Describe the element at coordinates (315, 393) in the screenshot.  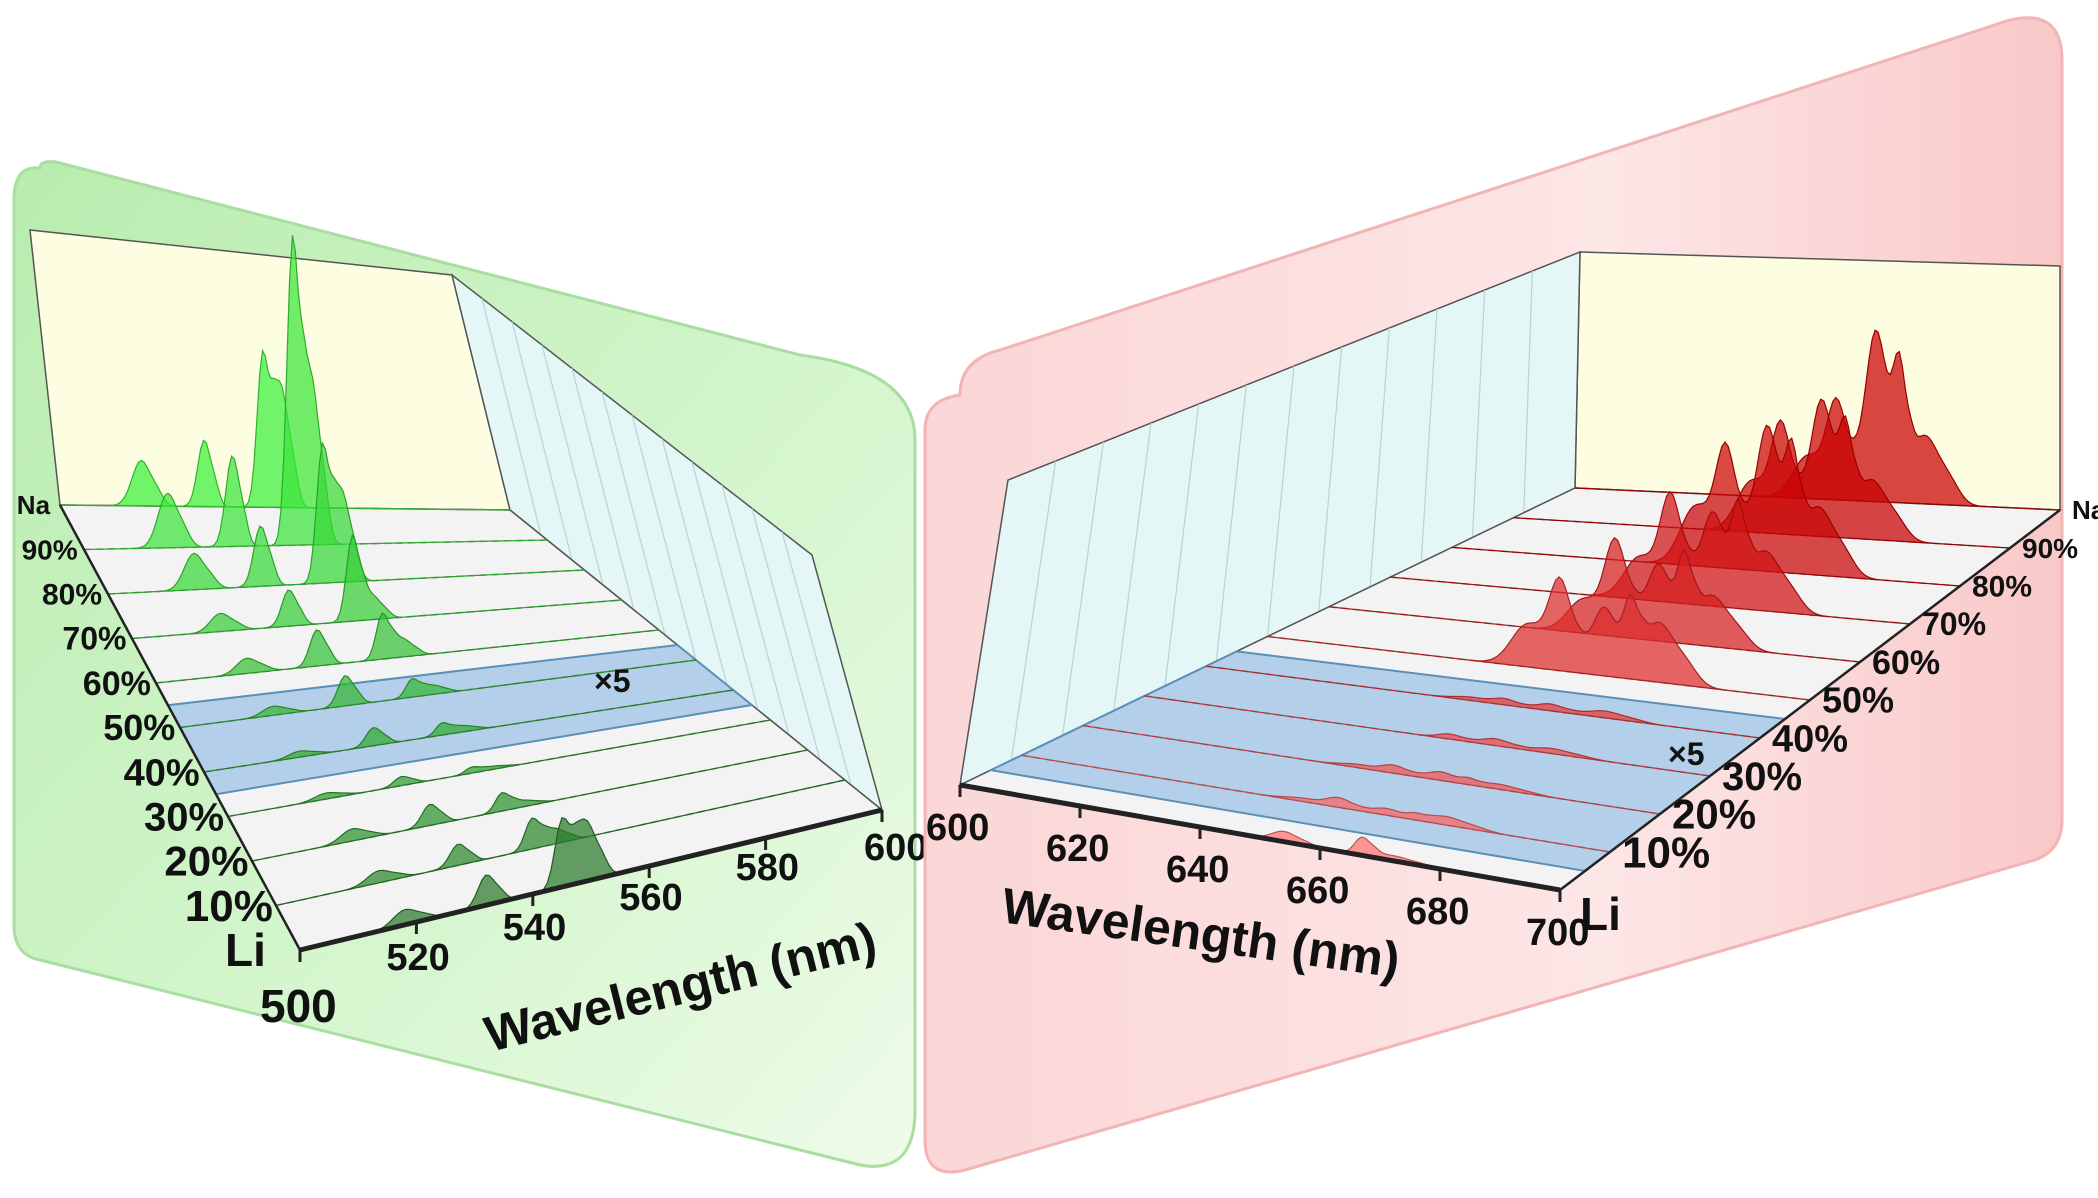
I see `spectrum-90%` at that location.